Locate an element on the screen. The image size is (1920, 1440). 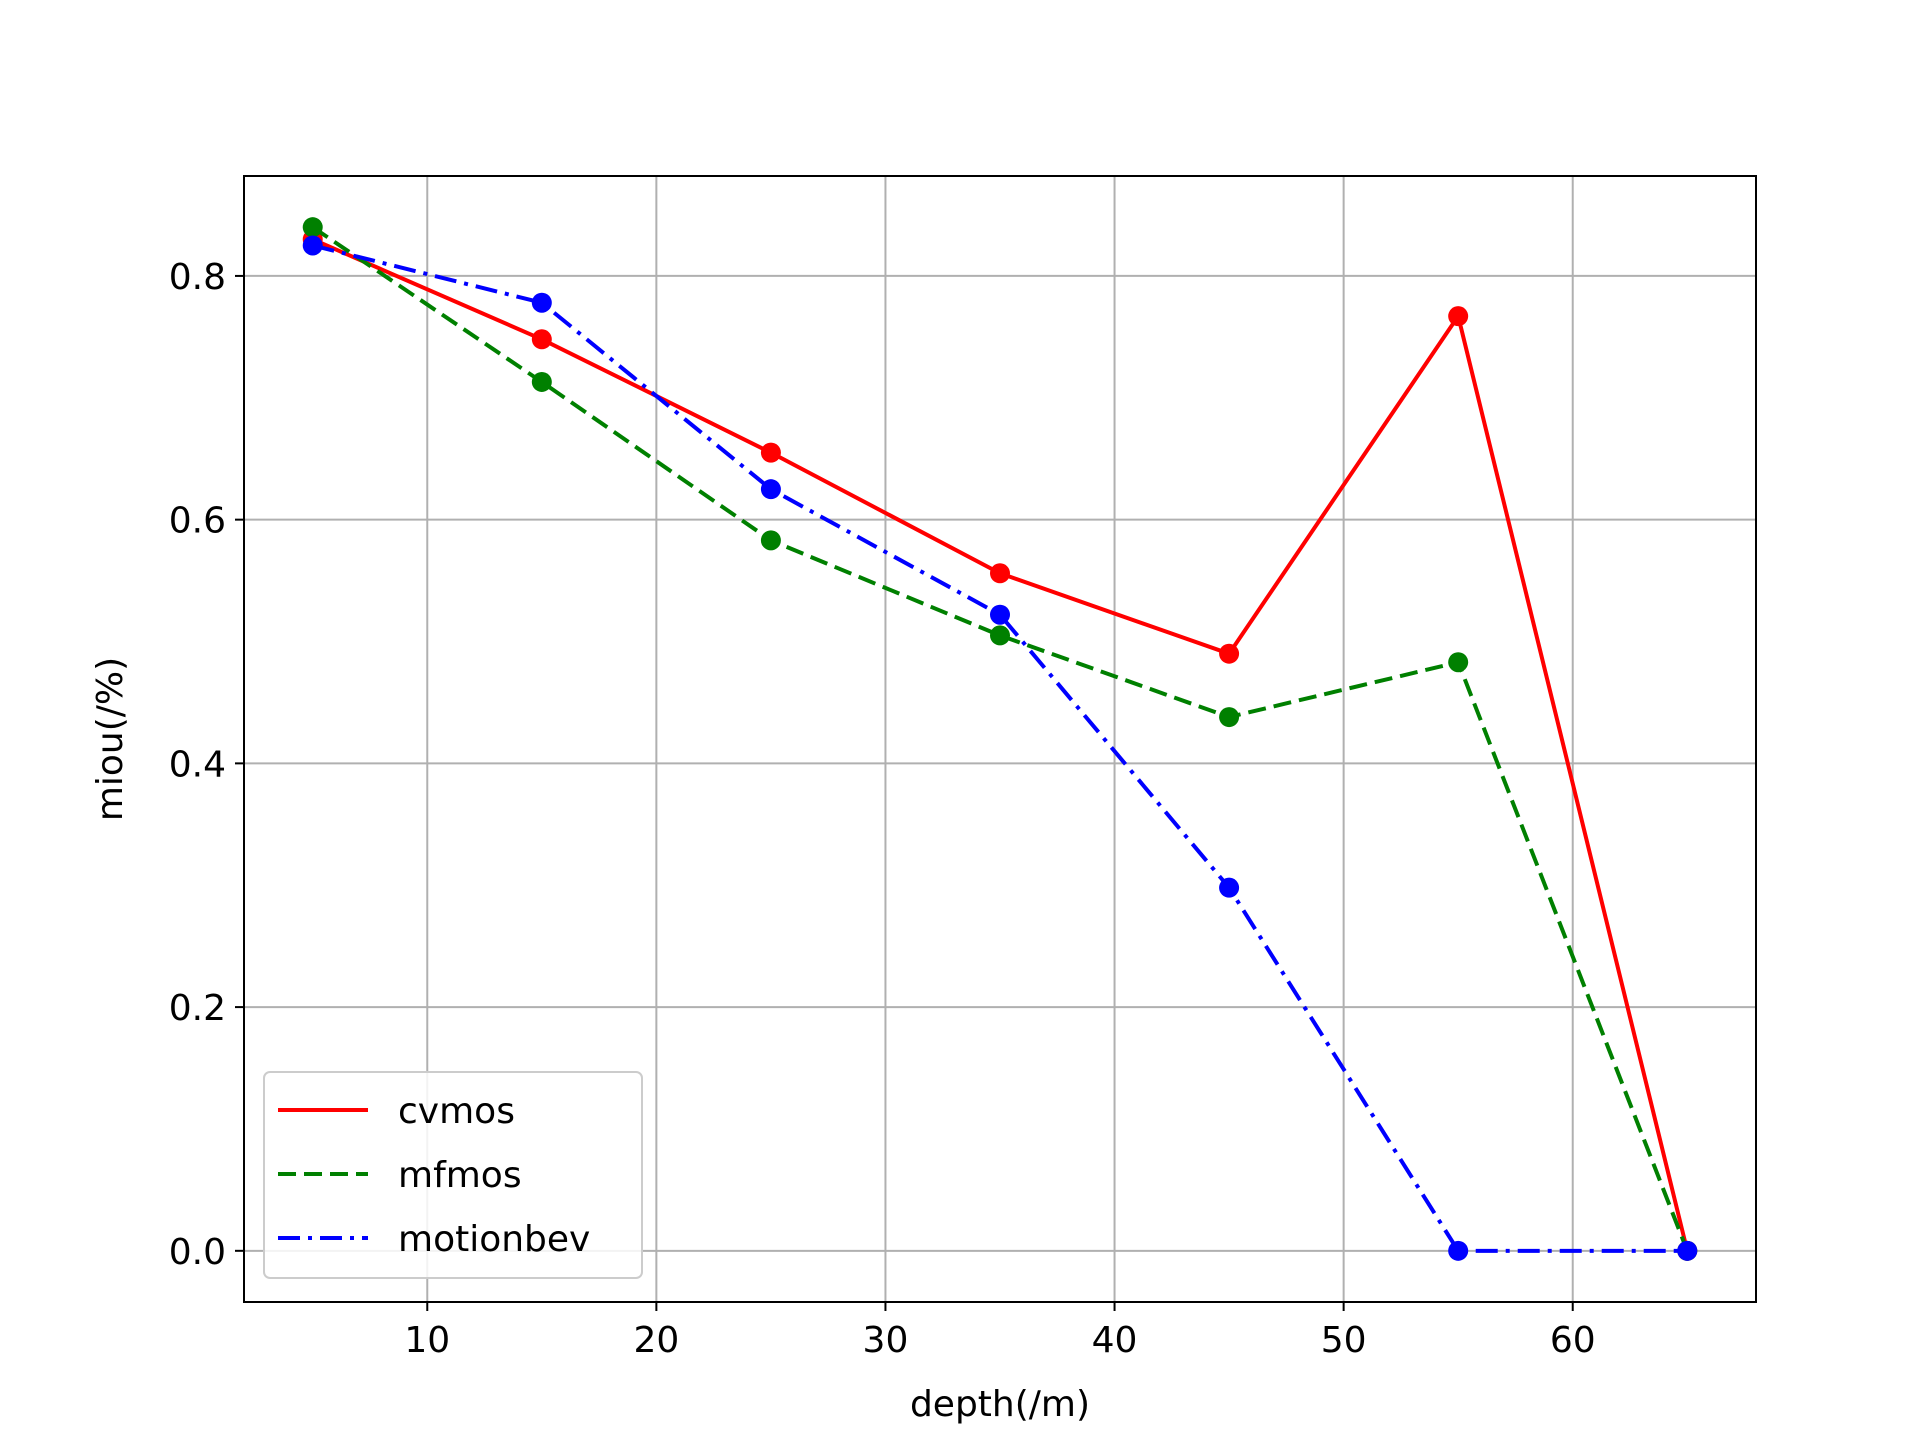
legend: cvmos mfmos motionbev is located at coordinates (453, 1175).